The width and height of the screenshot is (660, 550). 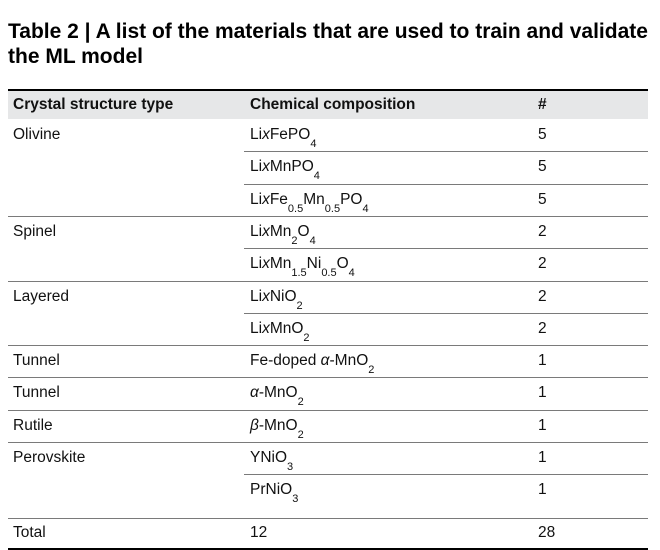 I want to click on header-composition: Chemical composition, so click(x=333, y=104).